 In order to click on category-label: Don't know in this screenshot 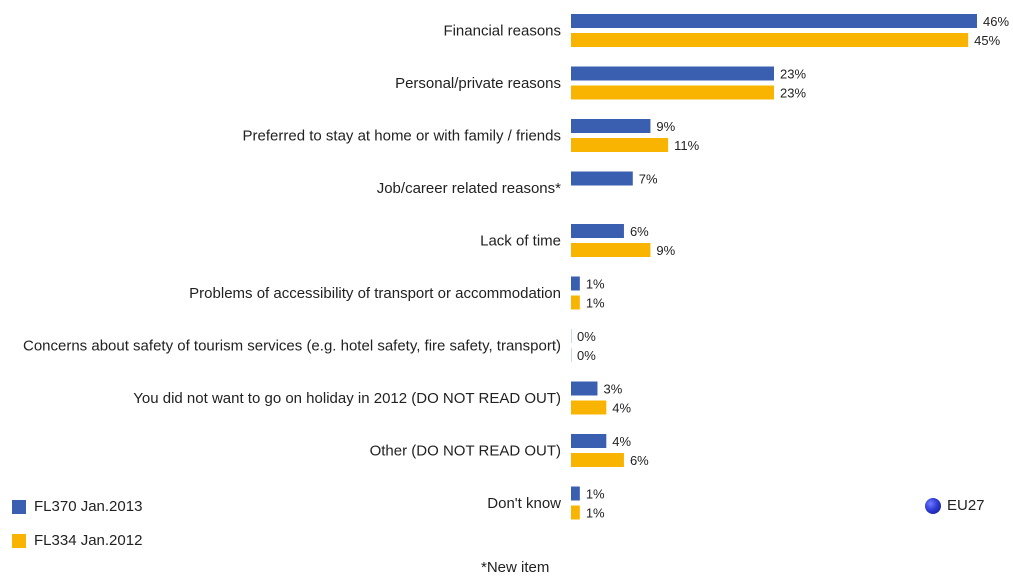, I will do `click(524, 503)`.